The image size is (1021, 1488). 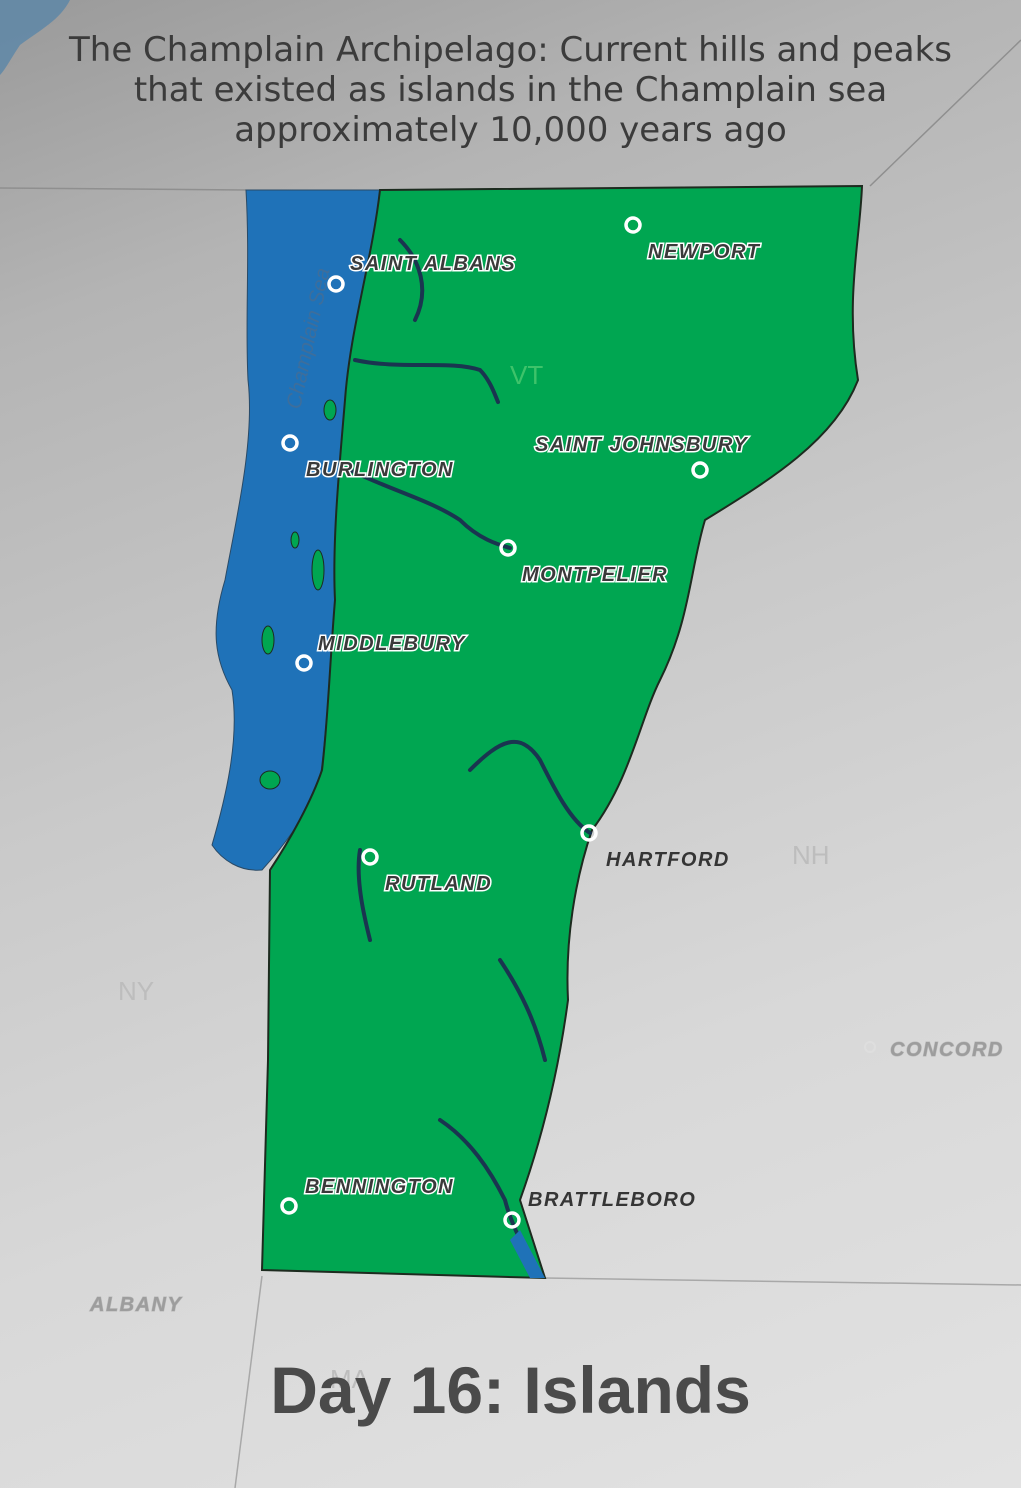 What do you see at coordinates (304, 663) in the screenshot?
I see `city-dot-middlebury` at bounding box center [304, 663].